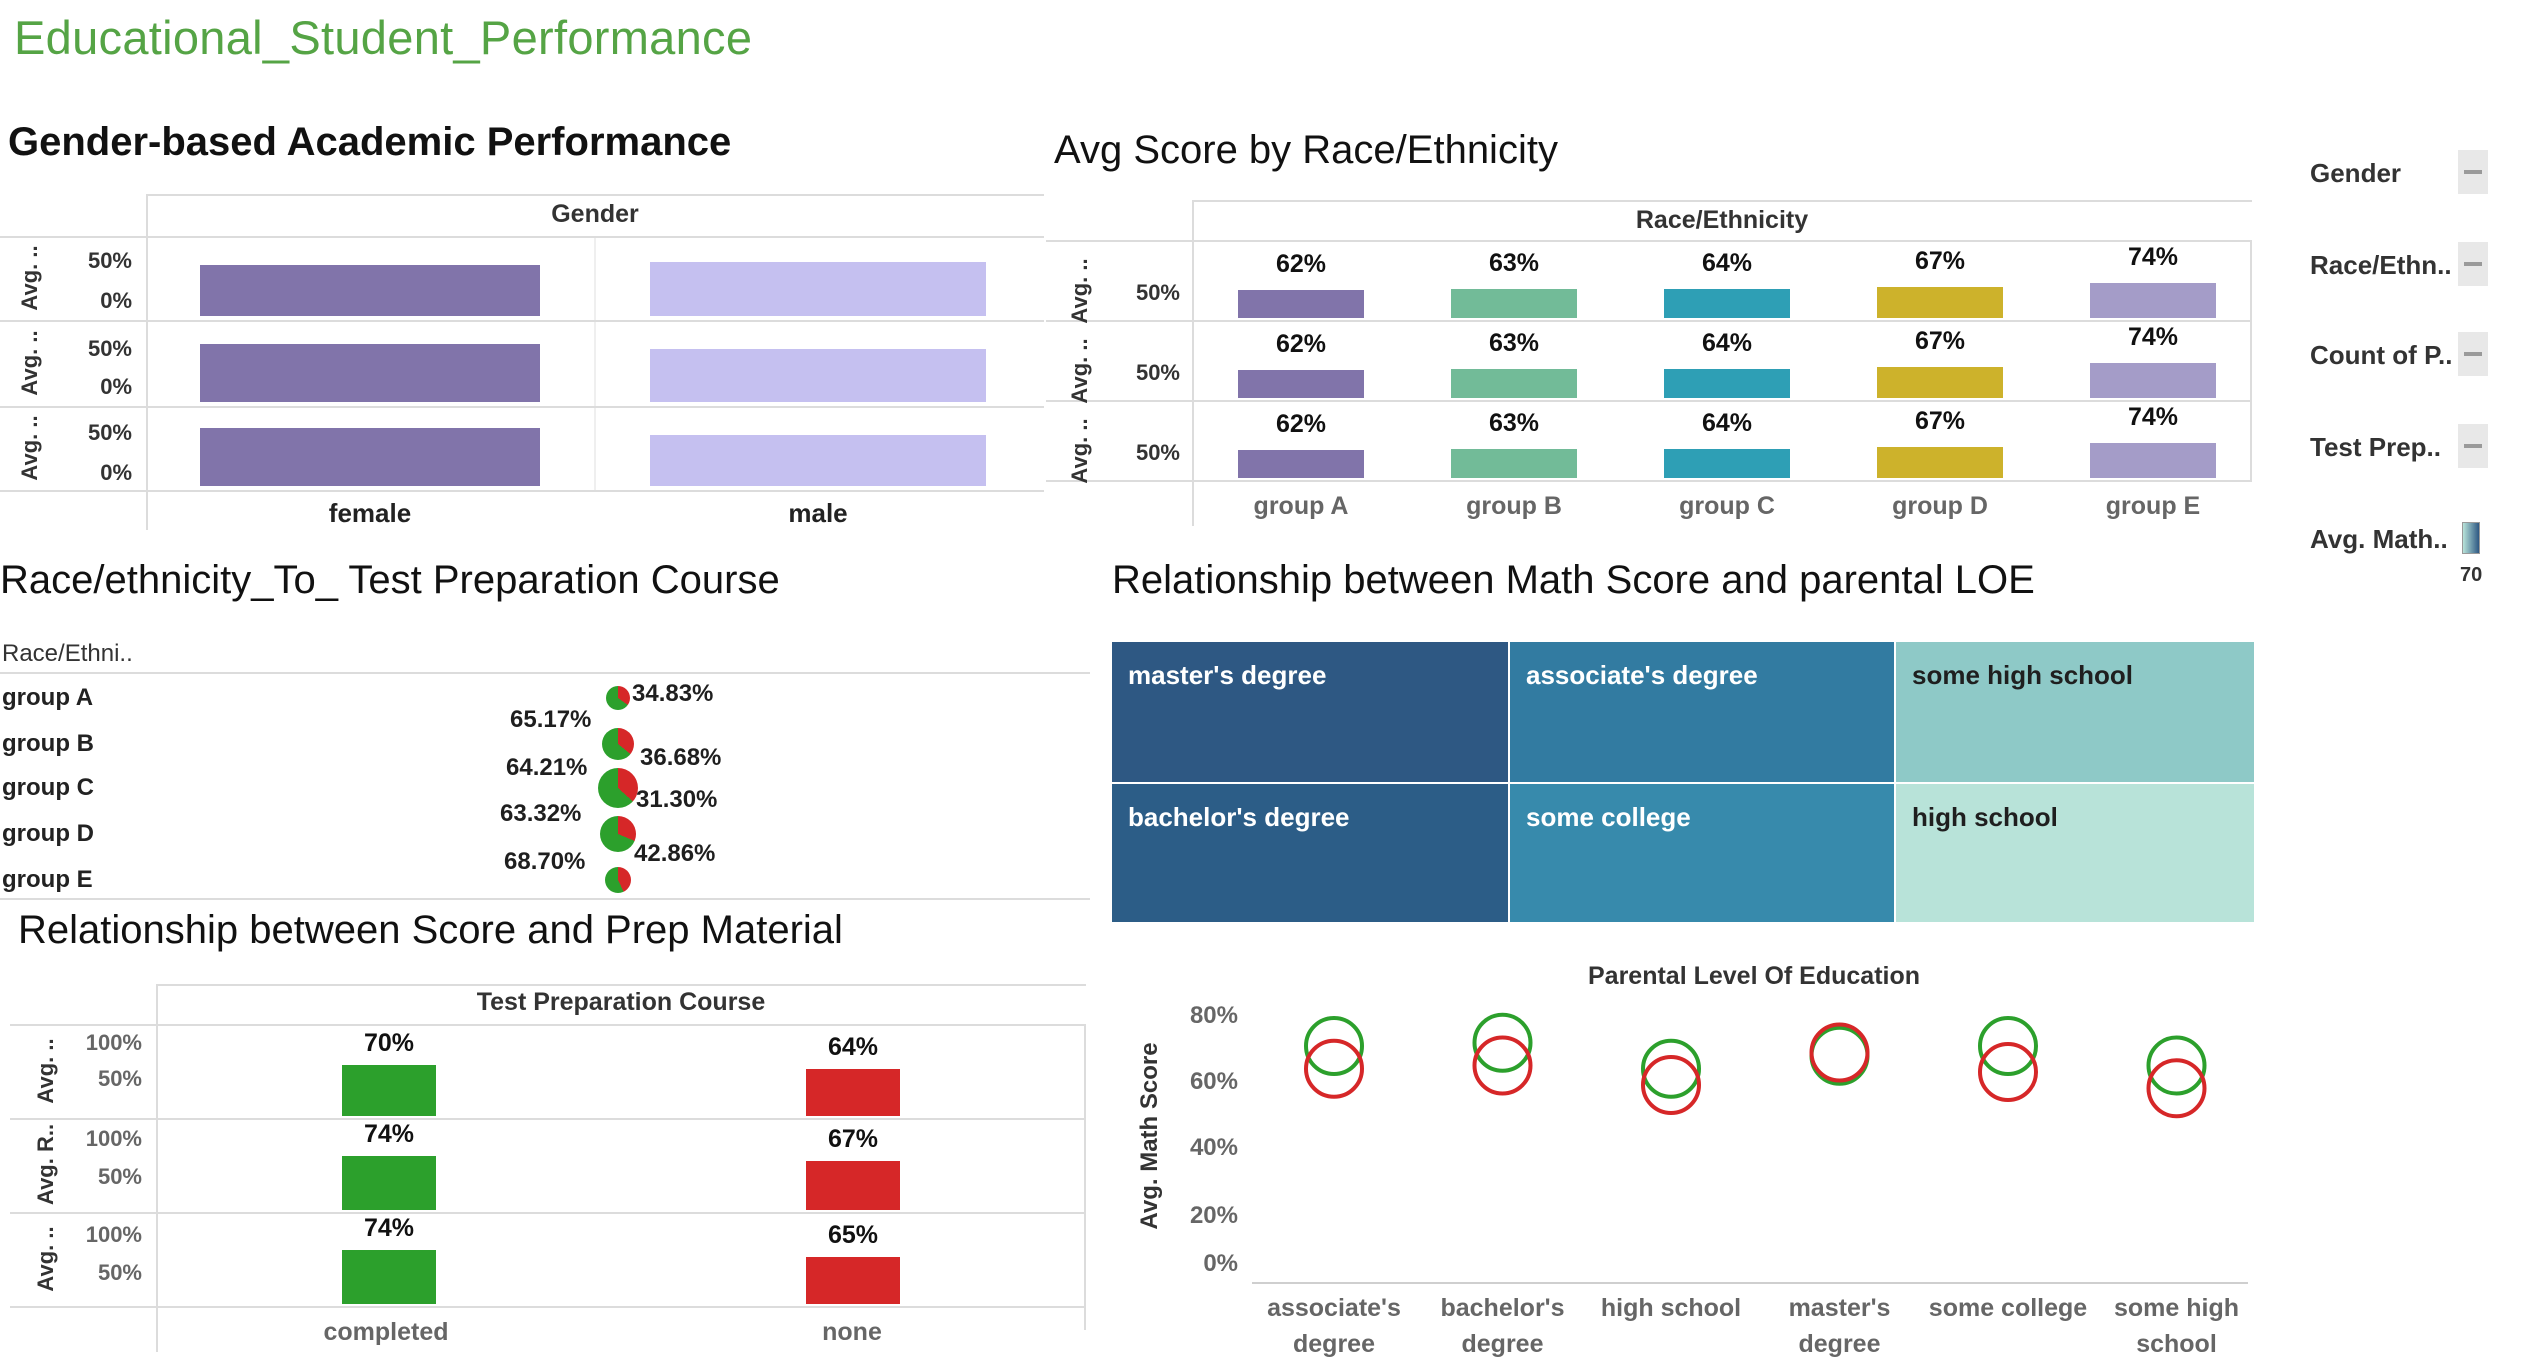  What do you see at coordinates (2381, 355) in the screenshot?
I see `legend-count: Count of P..` at bounding box center [2381, 355].